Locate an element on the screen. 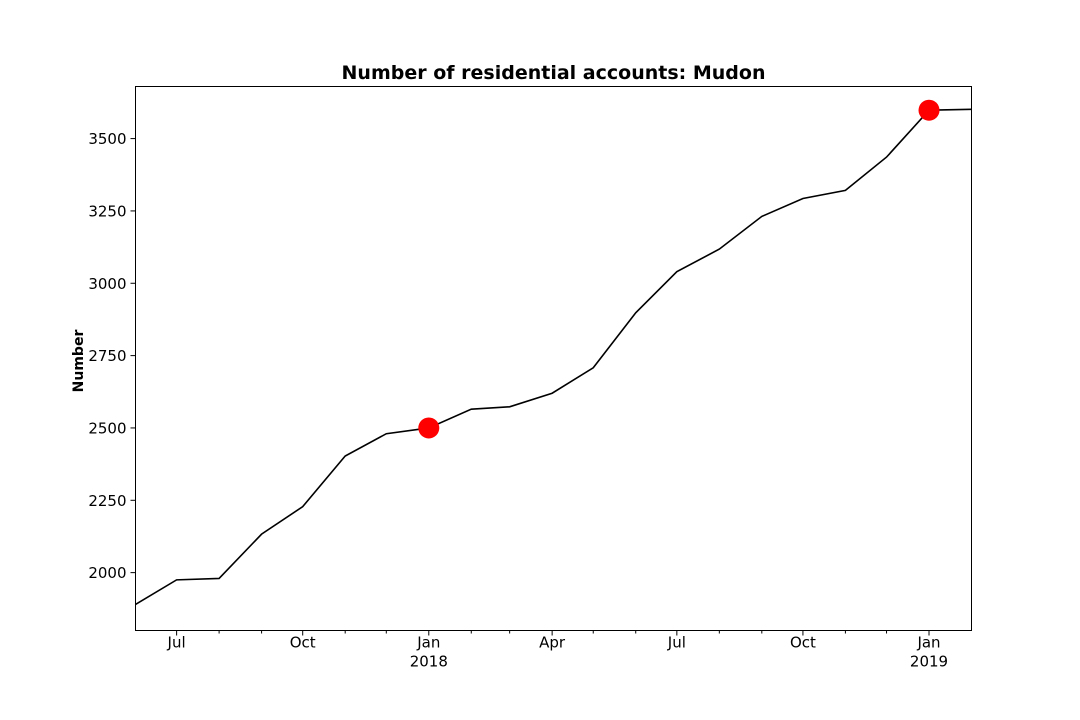 This screenshot has height=720, width=1080. x-tick-year-label: 2019 is located at coordinates (929, 662).